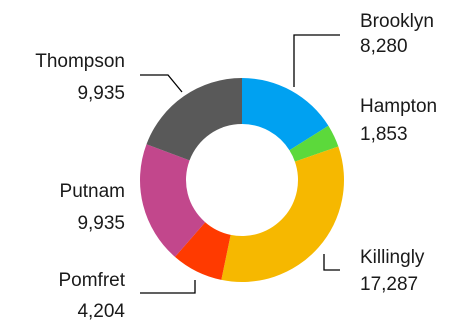 This screenshot has width=463, height=324. I want to click on leader-line-brooklyn, so click(316, 60).